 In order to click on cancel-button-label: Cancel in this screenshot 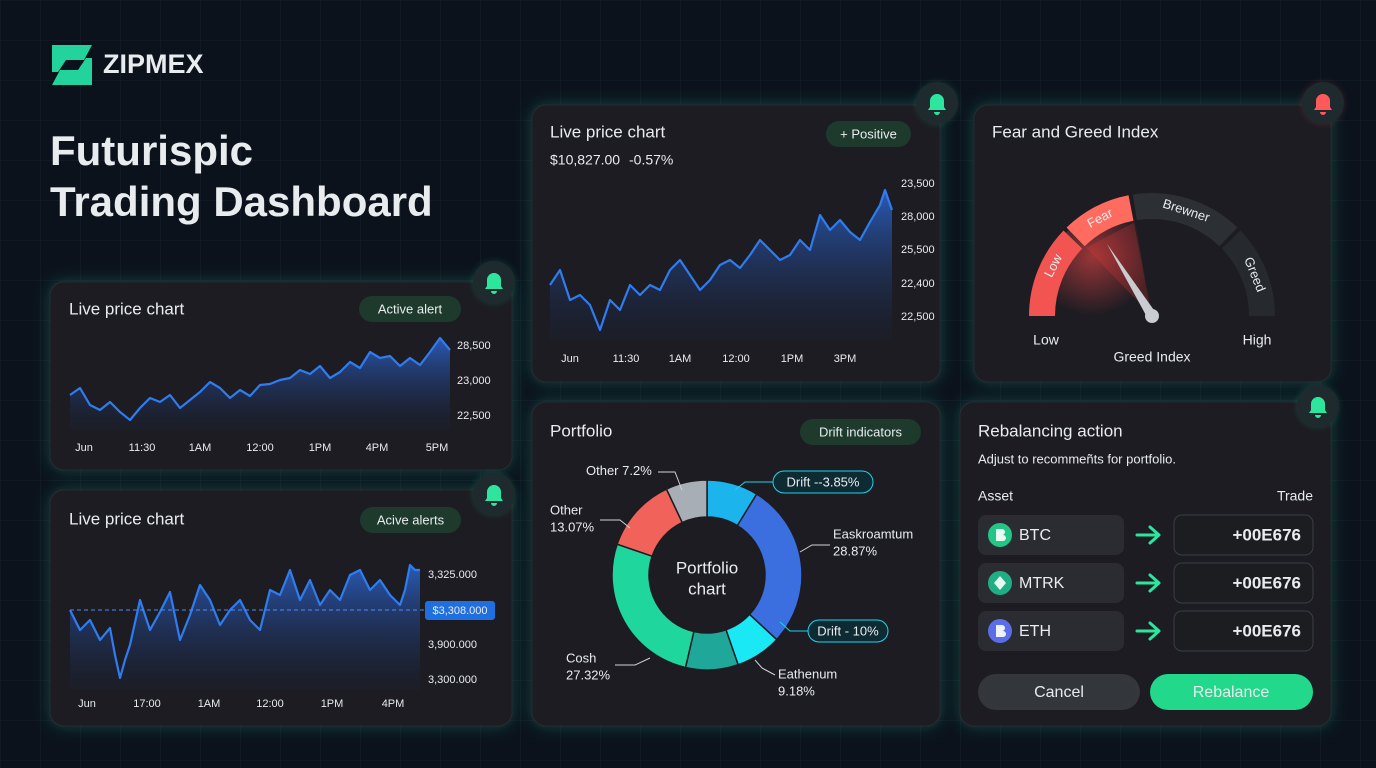, I will do `click(1059, 692)`.